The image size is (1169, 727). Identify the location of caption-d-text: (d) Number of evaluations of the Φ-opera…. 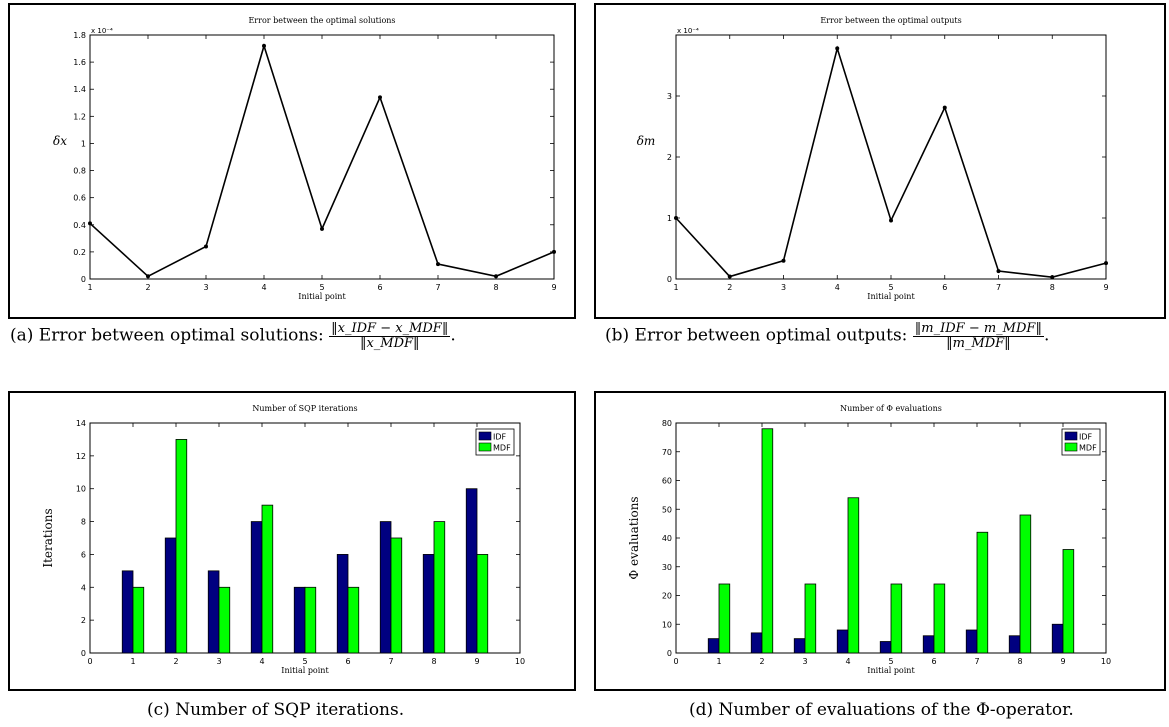
(881, 710).